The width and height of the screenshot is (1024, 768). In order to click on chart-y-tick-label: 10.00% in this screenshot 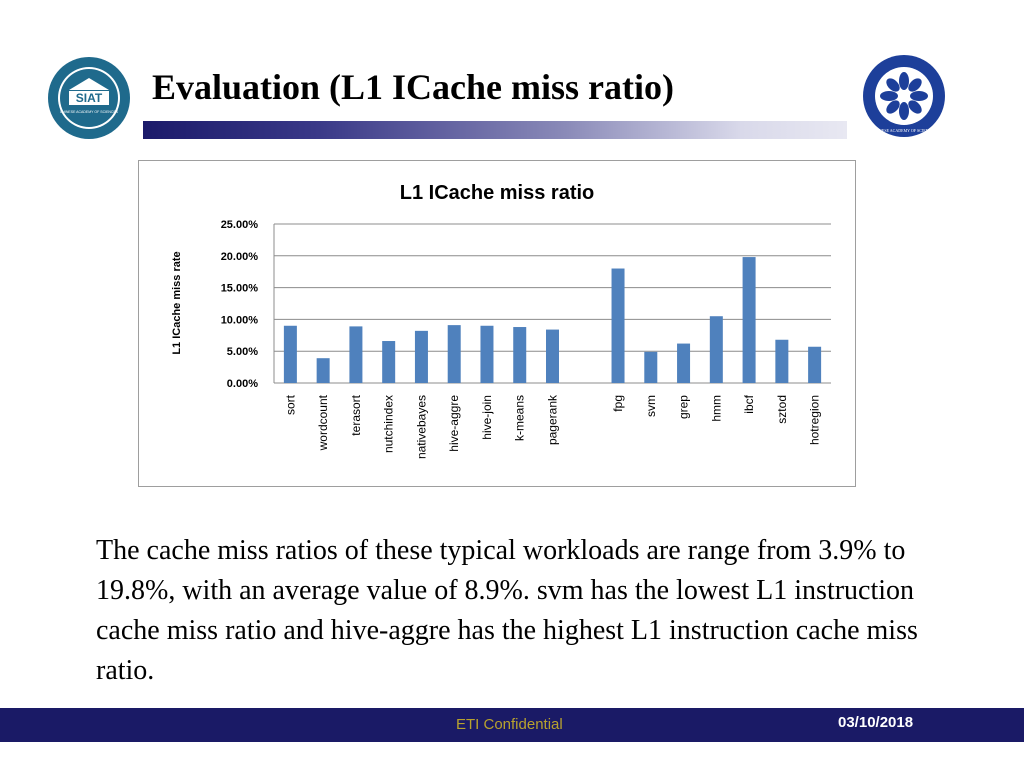, I will do `click(240, 320)`.